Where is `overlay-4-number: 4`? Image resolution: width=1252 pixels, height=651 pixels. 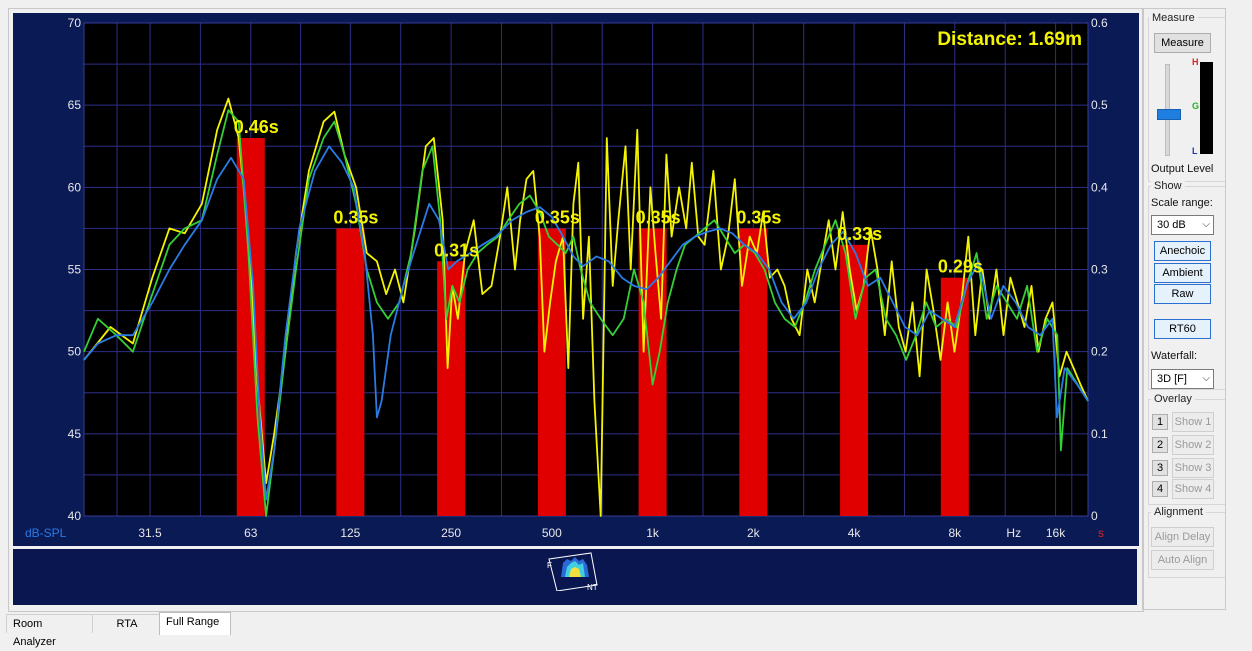
overlay-4-number: 4 is located at coordinates (1160, 489).